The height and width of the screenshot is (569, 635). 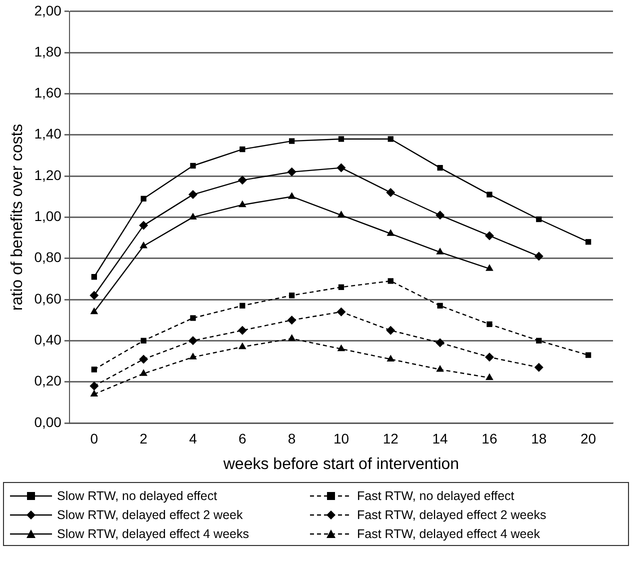 I want to click on x-tick-label: 6, so click(x=242, y=438).